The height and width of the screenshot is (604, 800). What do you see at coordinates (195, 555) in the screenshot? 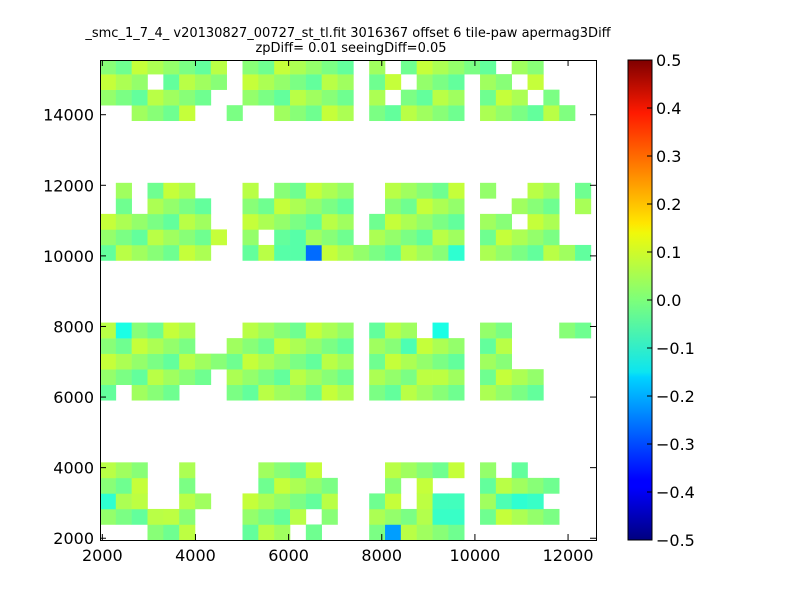
I see `x-tick-label: 4000` at bounding box center [195, 555].